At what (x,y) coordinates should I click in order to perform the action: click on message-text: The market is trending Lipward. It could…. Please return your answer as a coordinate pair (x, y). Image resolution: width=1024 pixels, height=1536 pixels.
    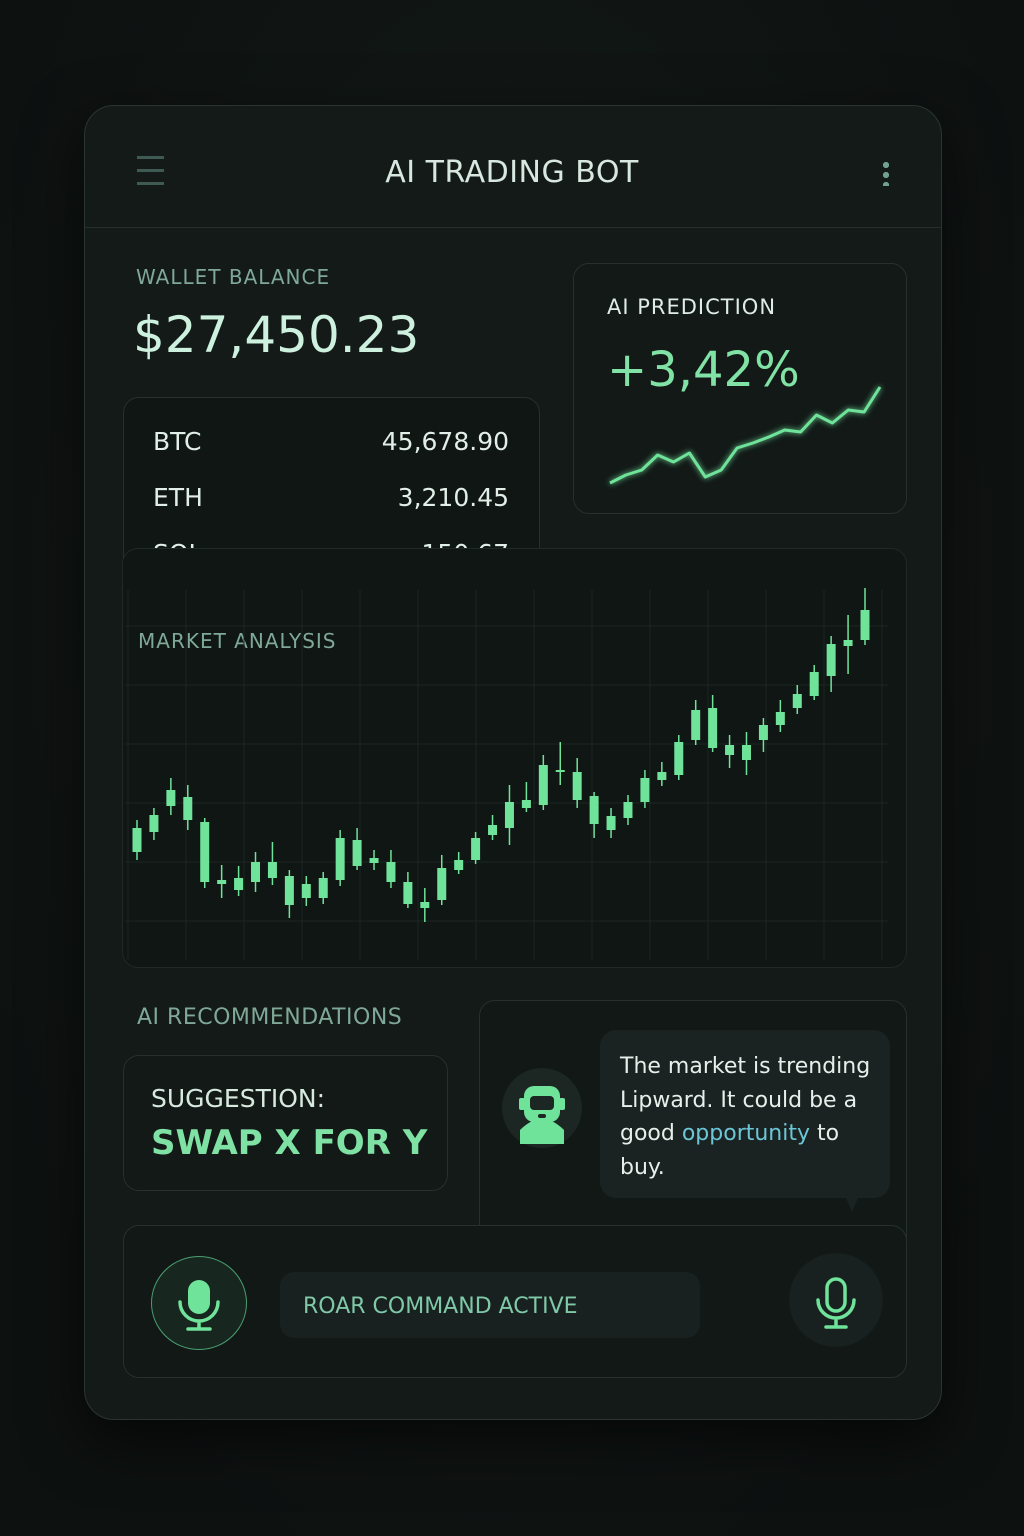
    Looking at the image, I should click on (749, 1100).